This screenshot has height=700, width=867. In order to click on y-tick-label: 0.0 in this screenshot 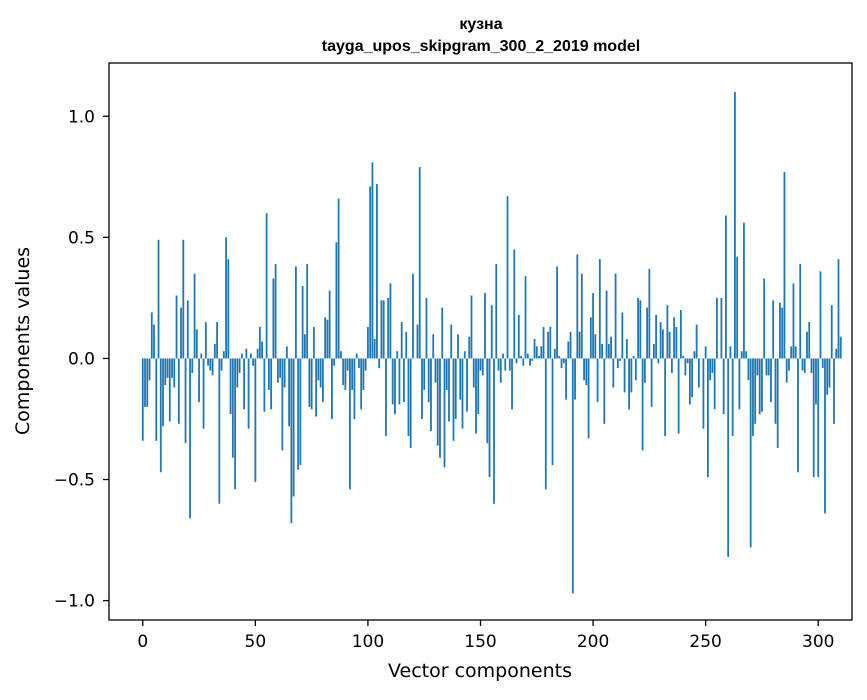, I will do `click(81, 359)`.